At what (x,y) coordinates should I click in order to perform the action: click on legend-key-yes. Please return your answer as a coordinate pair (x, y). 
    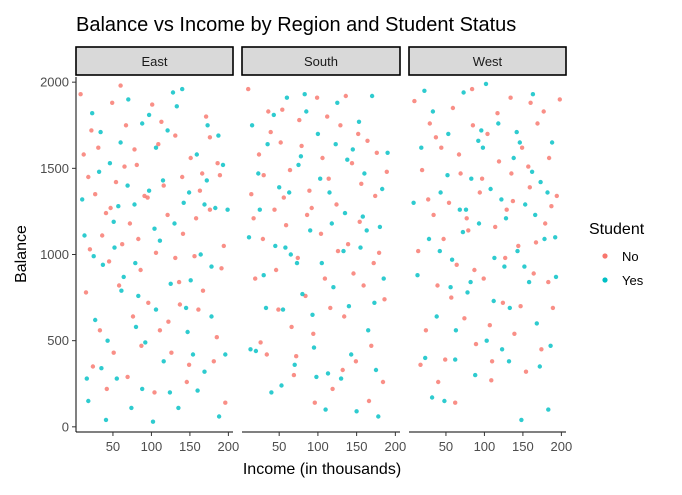
    Looking at the image, I should click on (605, 280).